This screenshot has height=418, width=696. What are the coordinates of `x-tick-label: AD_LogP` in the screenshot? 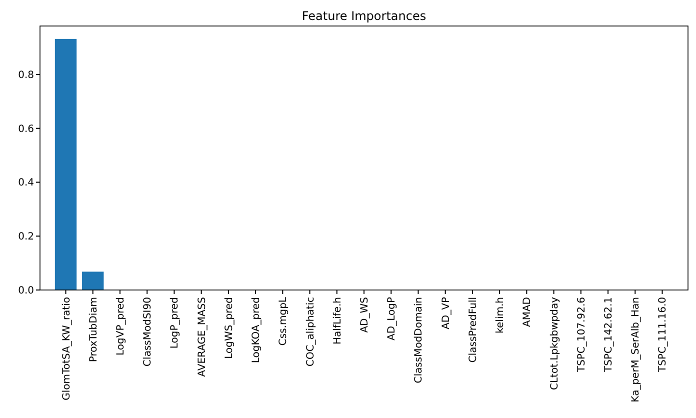 It's located at (392, 318).